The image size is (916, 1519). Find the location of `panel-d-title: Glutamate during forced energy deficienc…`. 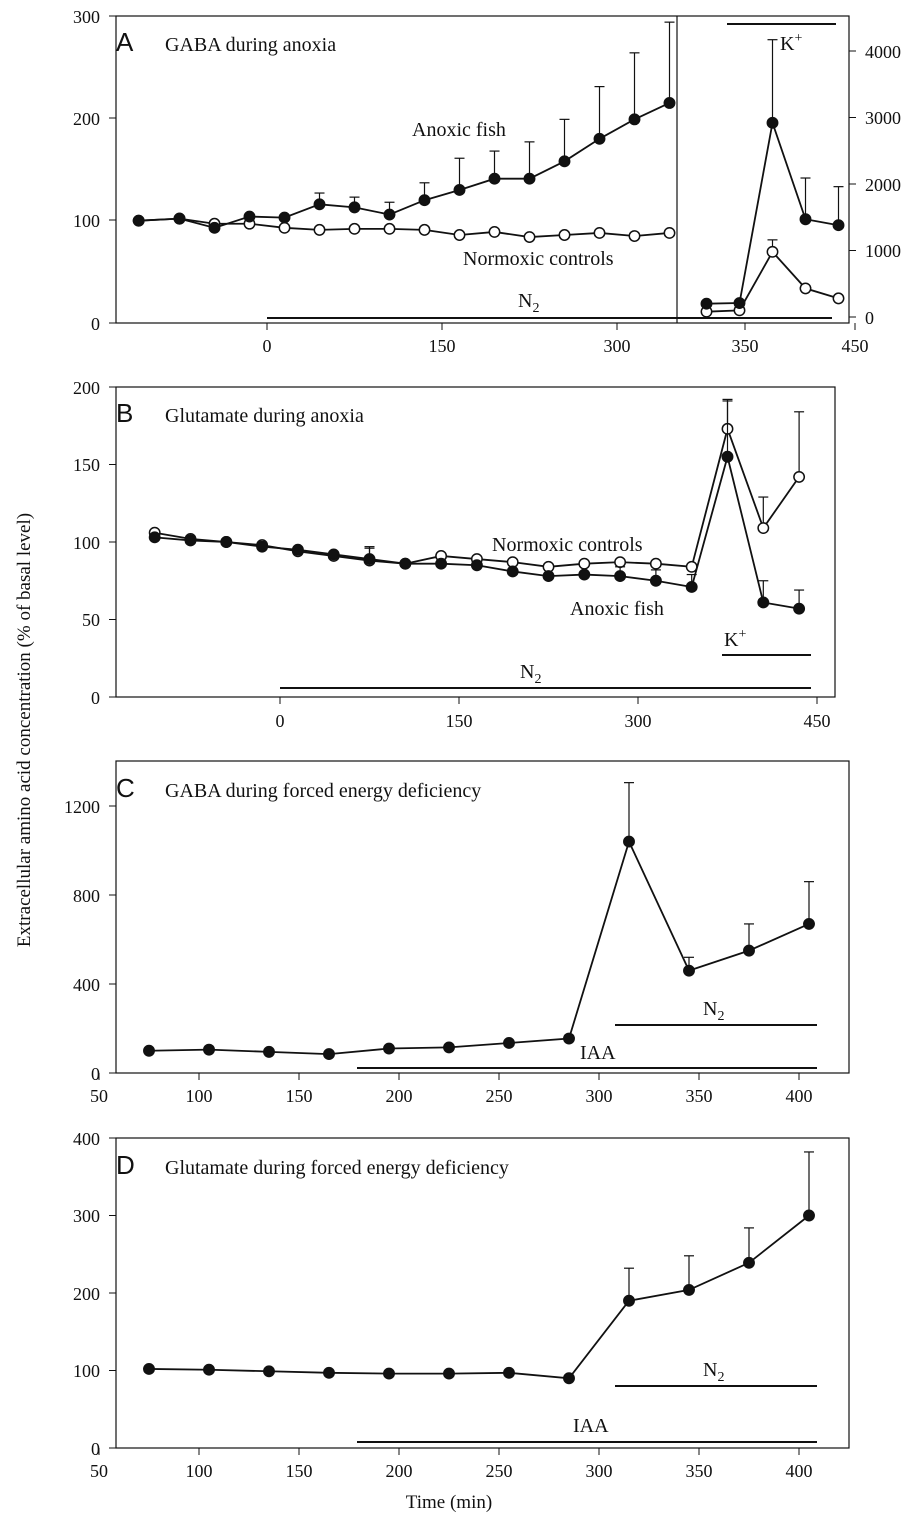

panel-d-title: Glutamate during forced energy deficienc… is located at coordinates (337, 1168).